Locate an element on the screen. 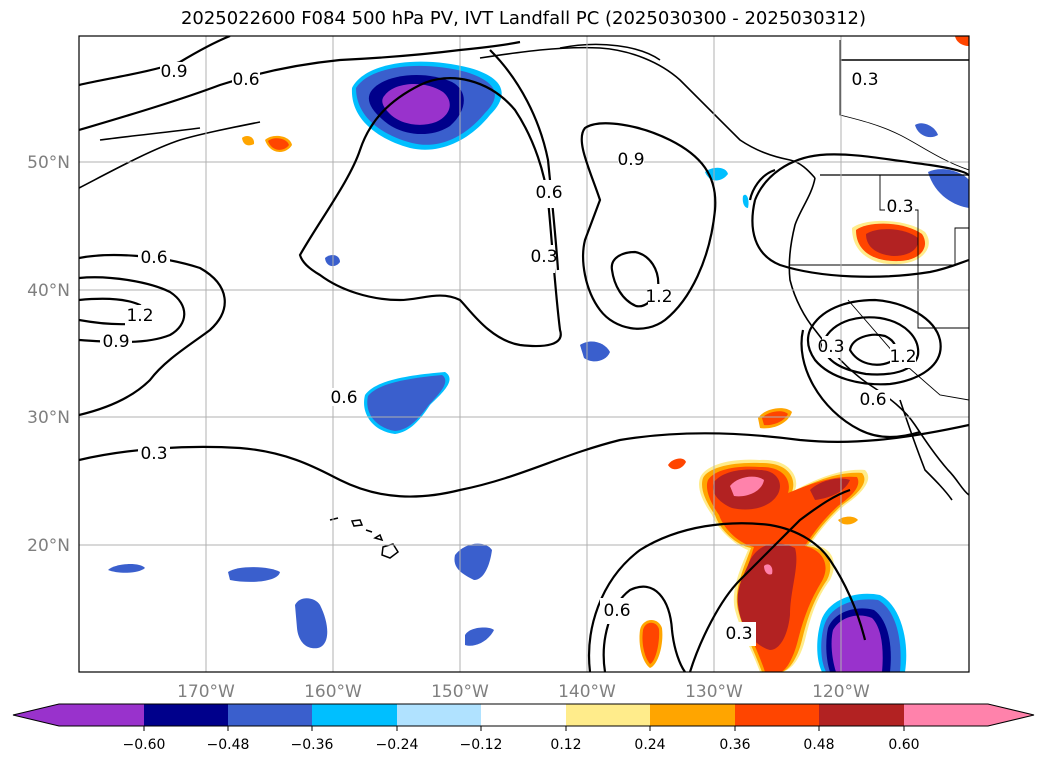  lon-tick-label: 130°W is located at coordinates (714, 692).